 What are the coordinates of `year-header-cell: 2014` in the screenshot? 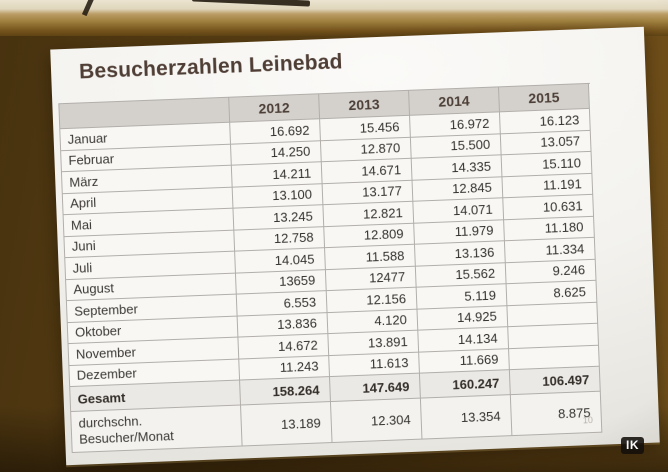 It's located at (454, 101).